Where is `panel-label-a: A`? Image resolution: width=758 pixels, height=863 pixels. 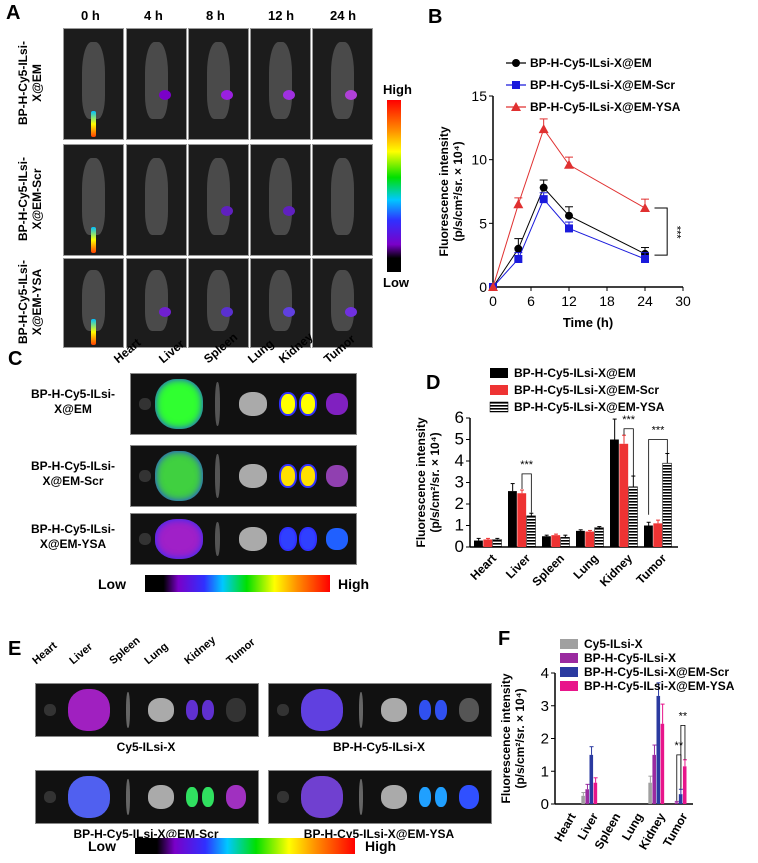
panel-label-a: A is located at coordinates (13, 13).